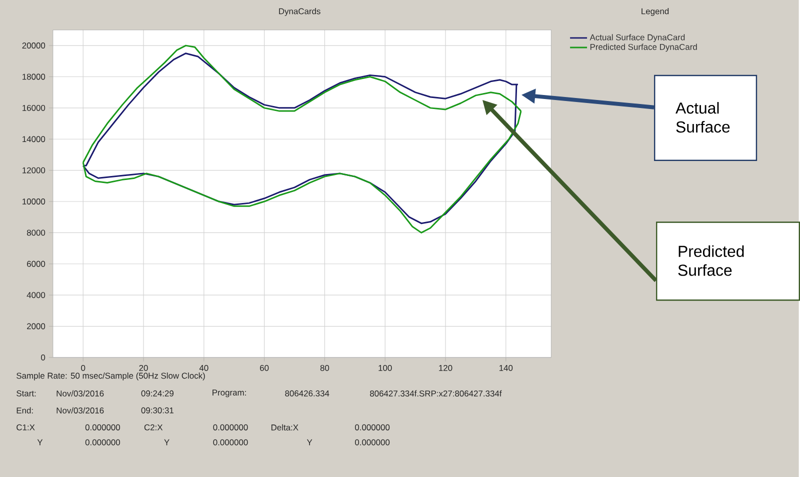 The image size is (800, 477). What do you see at coordinates (110, 376) in the screenshot?
I see `text: Sample Rate: 50 msec/Sample (50Hz Slow Clock)` at bounding box center [110, 376].